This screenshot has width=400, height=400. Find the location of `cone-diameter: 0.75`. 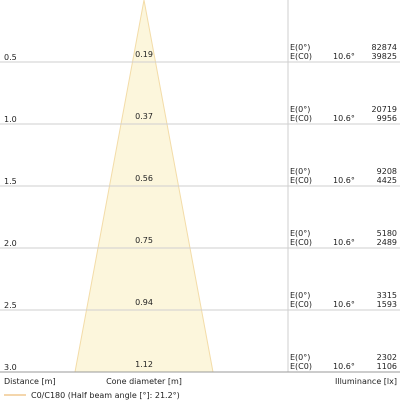

cone-diameter: 0.75 is located at coordinates (144, 240).